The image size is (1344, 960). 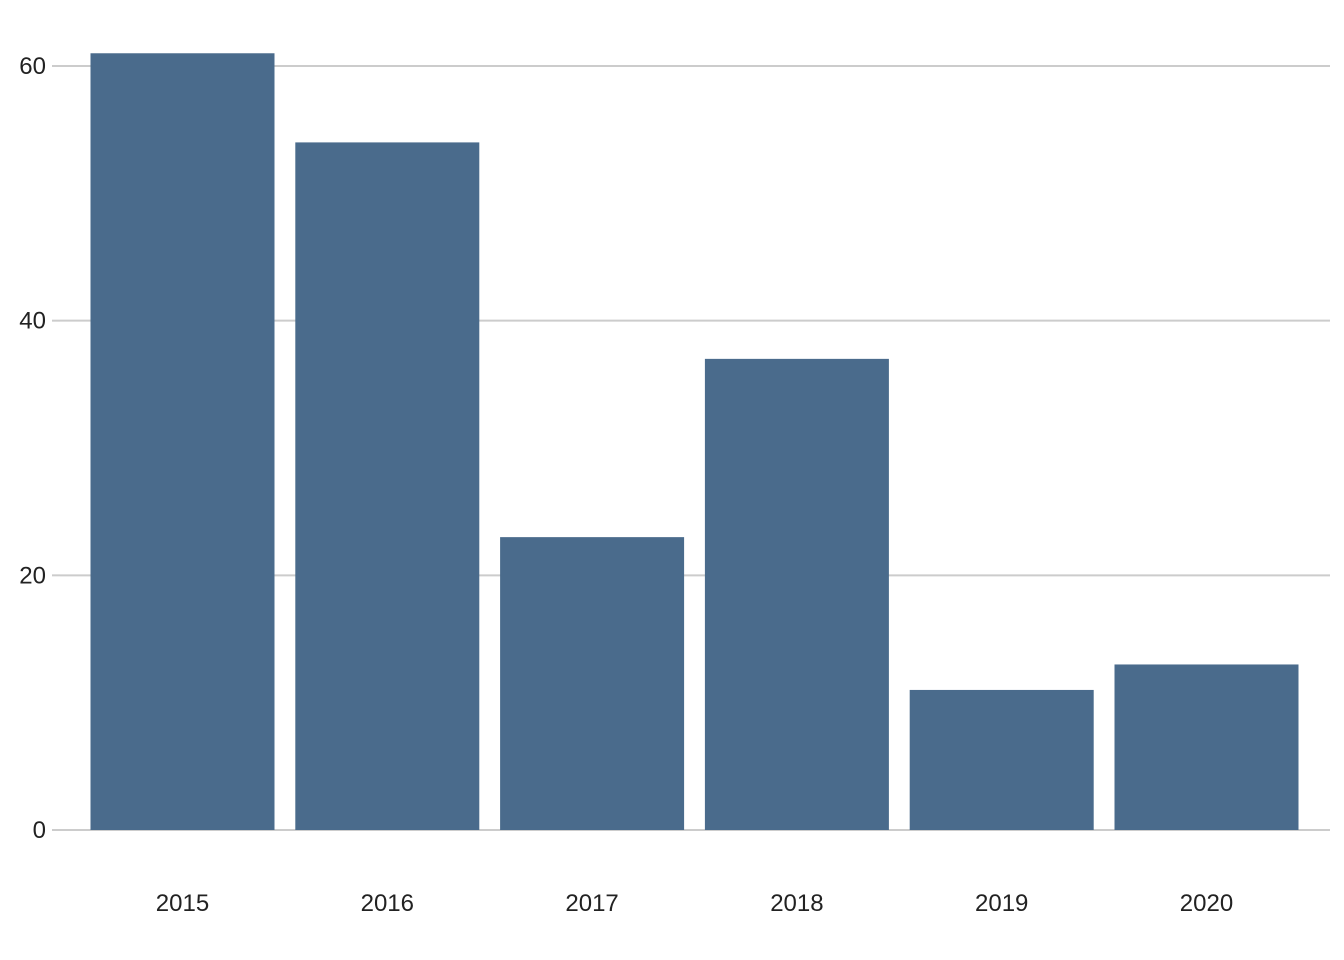 I want to click on bar-2019, so click(x=1001, y=759).